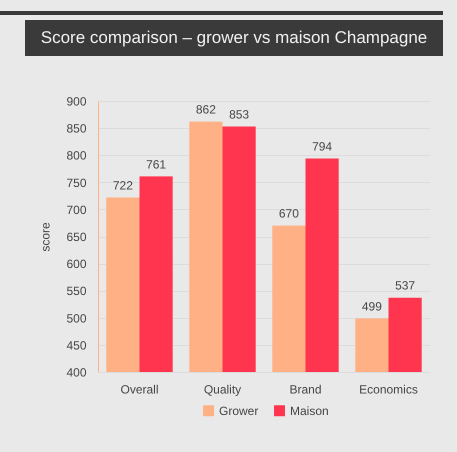 The width and height of the screenshot is (457, 452). What do you see at coordinates (76, 264) in the screenshot?
I see `y-tick-label: 600` at bounding box center [76, 264].